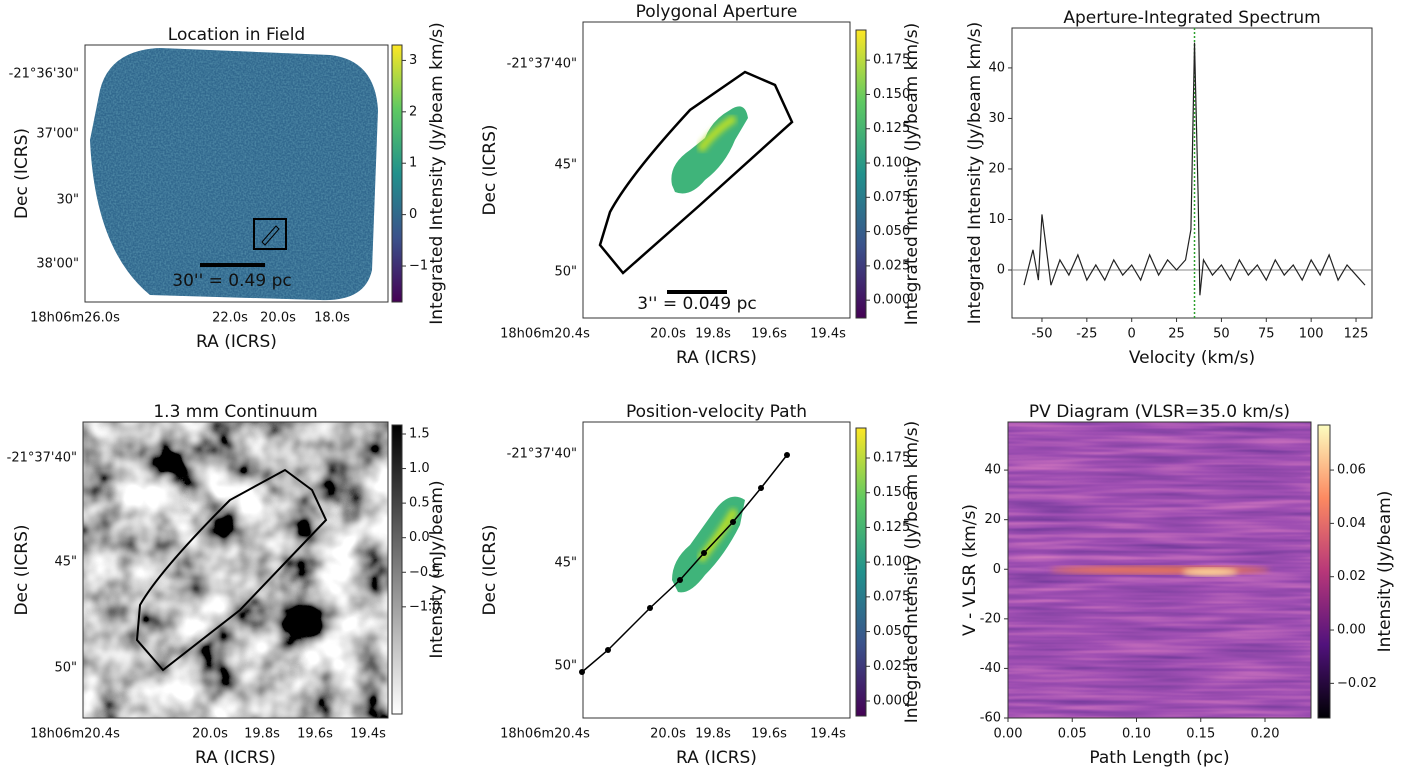 This screenshot has height=768, width=1417. What do you see at coordinates (1159, 570) in the screenshot?
I see `pv-map` at bounding box center [1159, 570].